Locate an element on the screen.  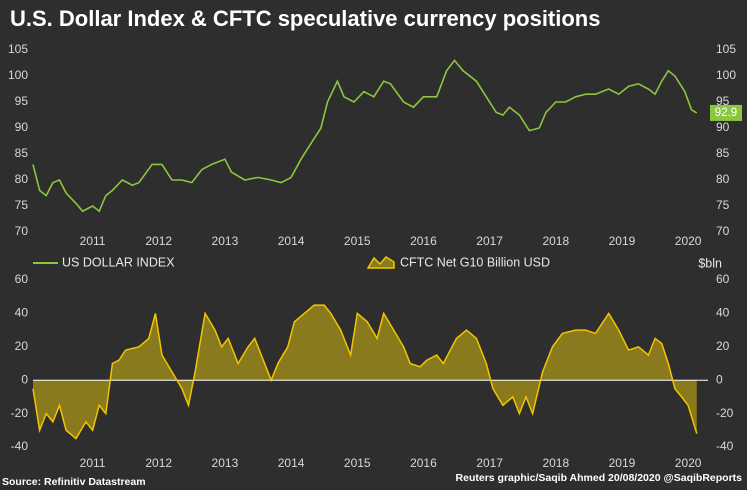
y-tick-label: 105 is located at coordinates (18, 49).